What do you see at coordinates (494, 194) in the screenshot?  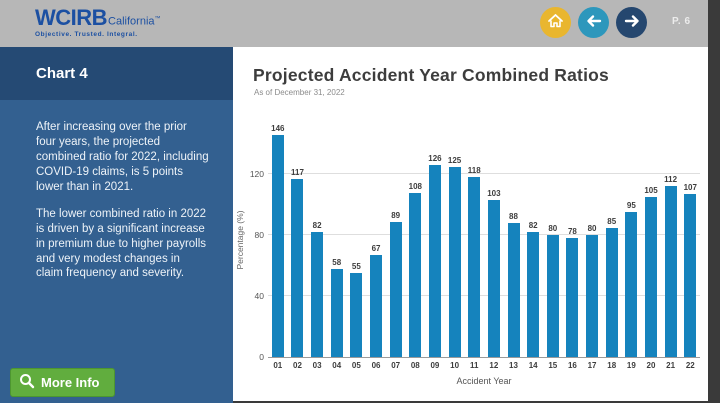 I see `bar-value-label: 103` at bounding box center [494, 194].